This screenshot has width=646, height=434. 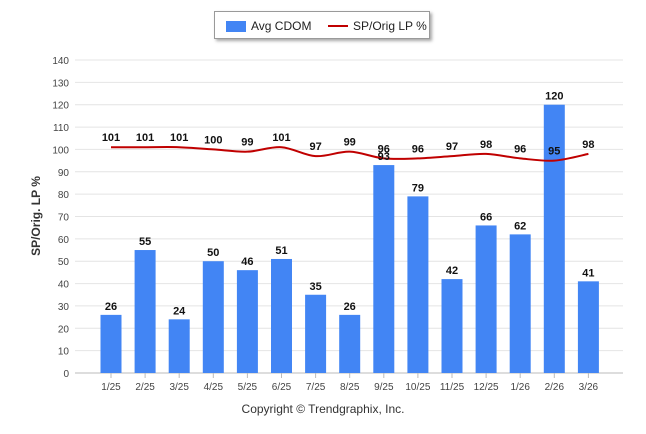 I want to click on y-tick-label: 140, so click(x=60, y=61).